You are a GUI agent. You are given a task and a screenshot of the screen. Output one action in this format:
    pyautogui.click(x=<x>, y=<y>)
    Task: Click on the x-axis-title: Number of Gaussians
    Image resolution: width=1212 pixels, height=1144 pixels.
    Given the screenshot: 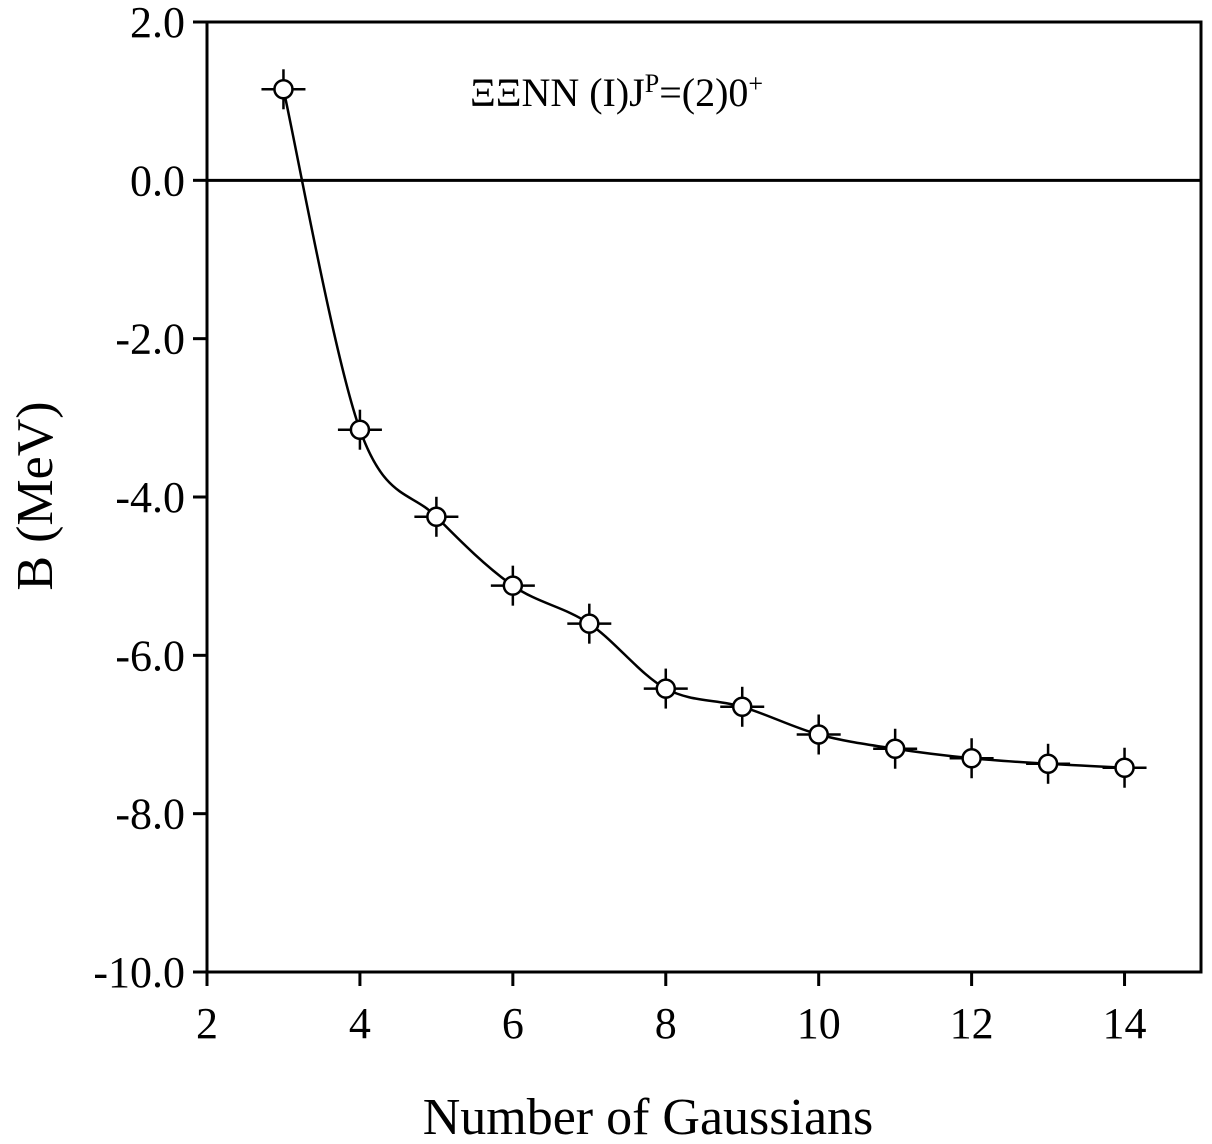 What is the action you would take?
    pyautogui.click(x=648, y=1116)
    